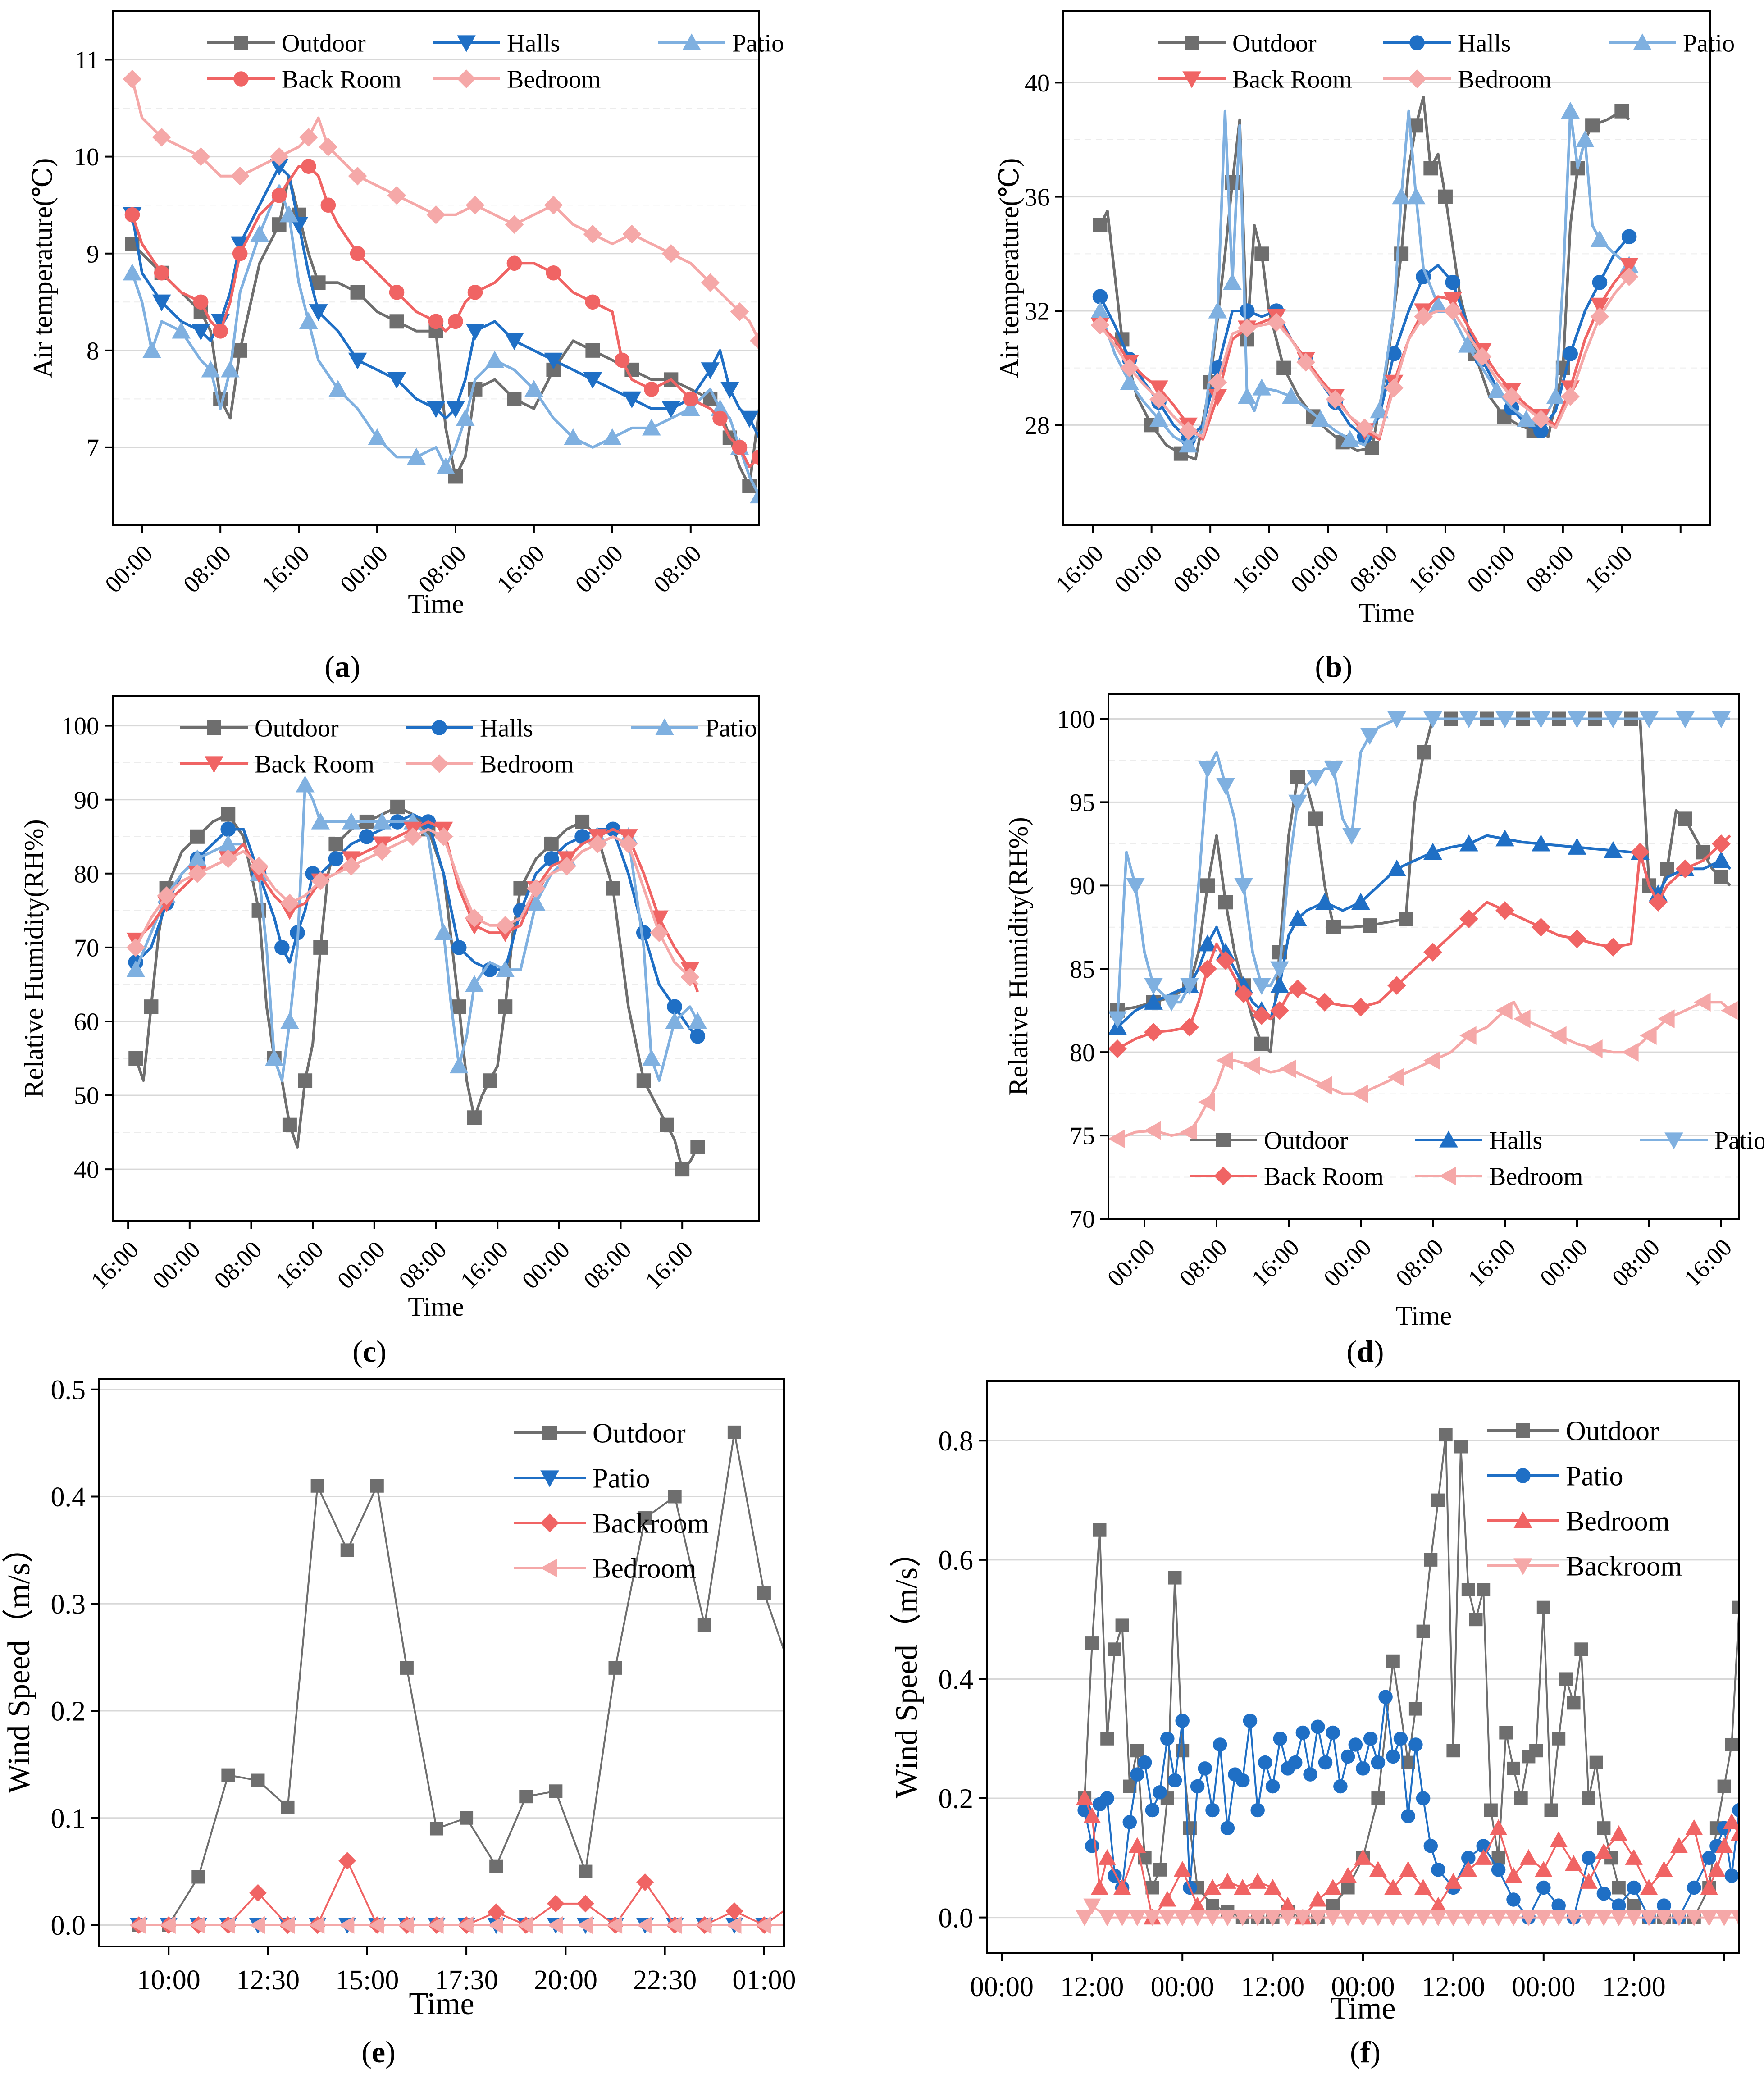  Describe the element at coordinates (441, 1657) in the screenshot. I see `gridlines` at that location.